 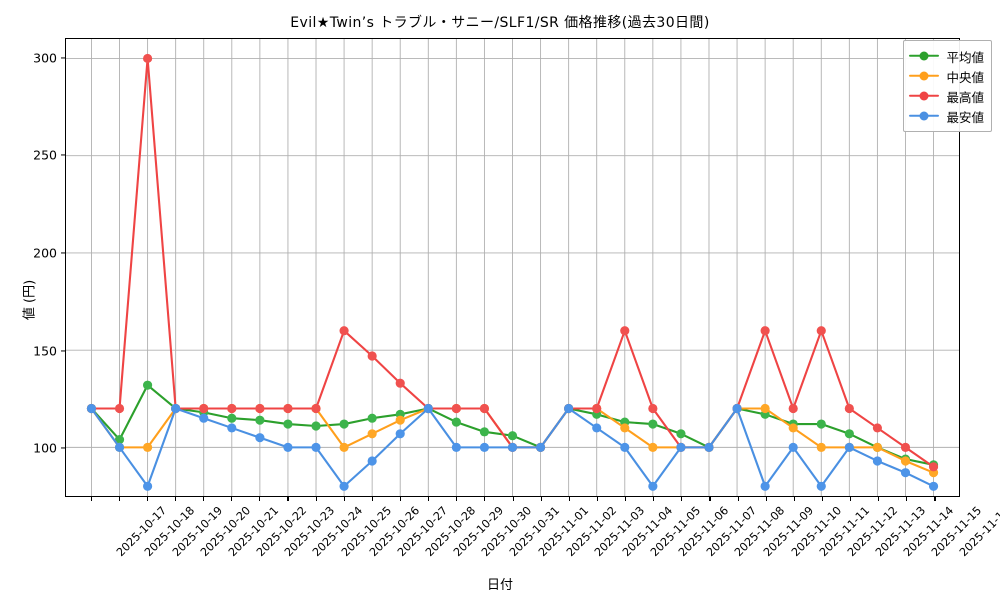 What do you see at coordinates (946, 56) in the screenshot?
I see `legend-item-0: 平均値` at bounding box center [946, 56].